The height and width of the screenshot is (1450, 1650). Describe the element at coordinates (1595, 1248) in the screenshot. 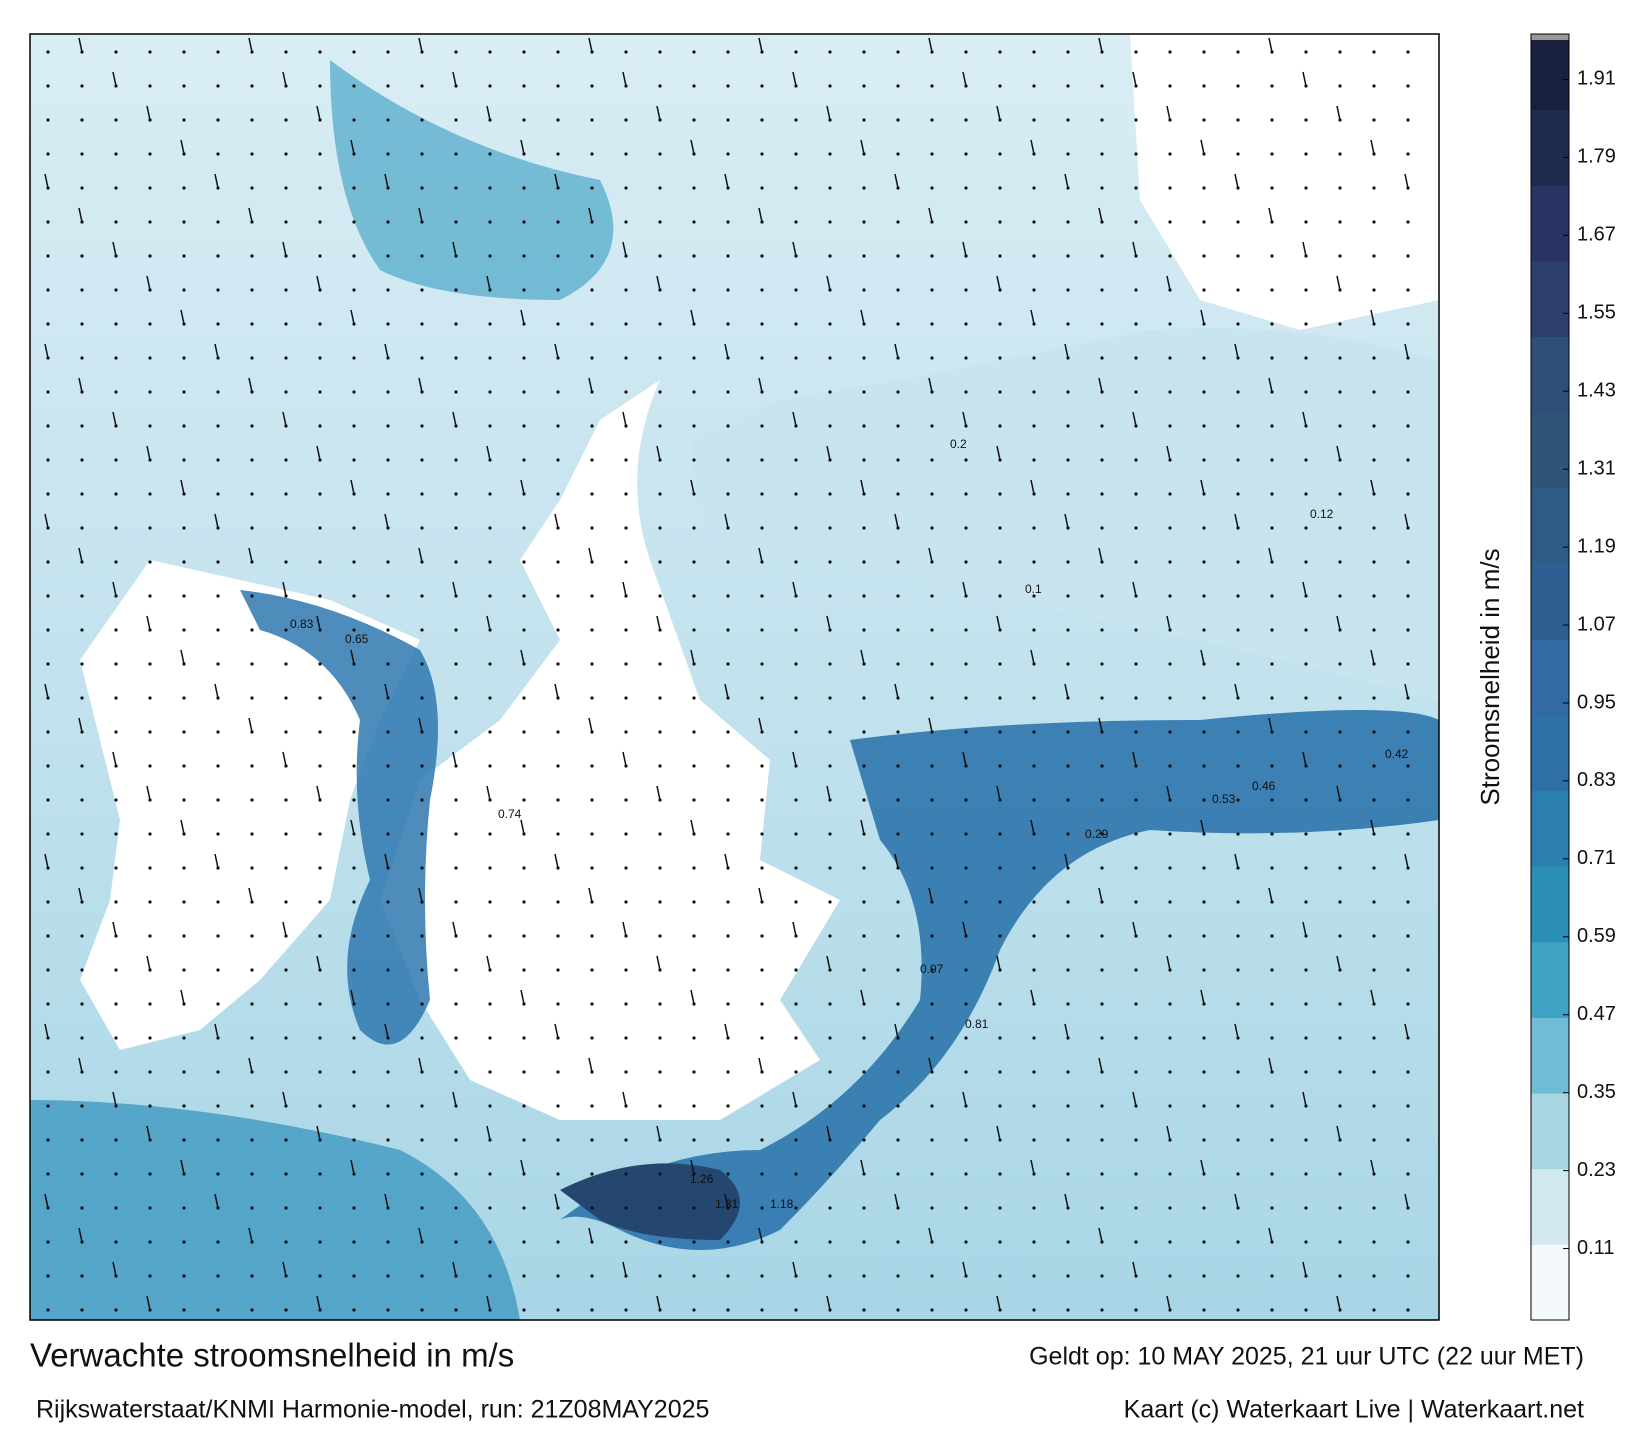

I see `colorbar-tick-label: 0.11` at that location.